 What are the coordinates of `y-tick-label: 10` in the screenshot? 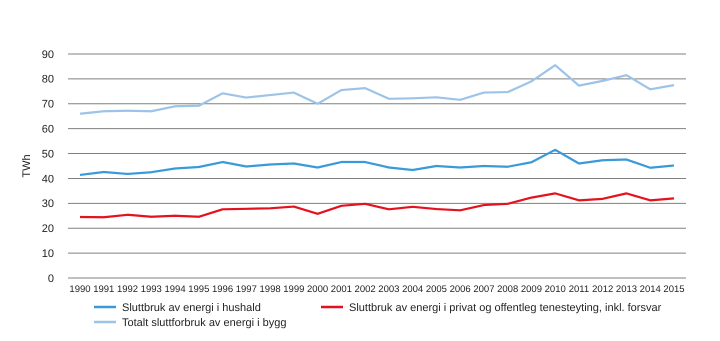 It's located at (48, 254).